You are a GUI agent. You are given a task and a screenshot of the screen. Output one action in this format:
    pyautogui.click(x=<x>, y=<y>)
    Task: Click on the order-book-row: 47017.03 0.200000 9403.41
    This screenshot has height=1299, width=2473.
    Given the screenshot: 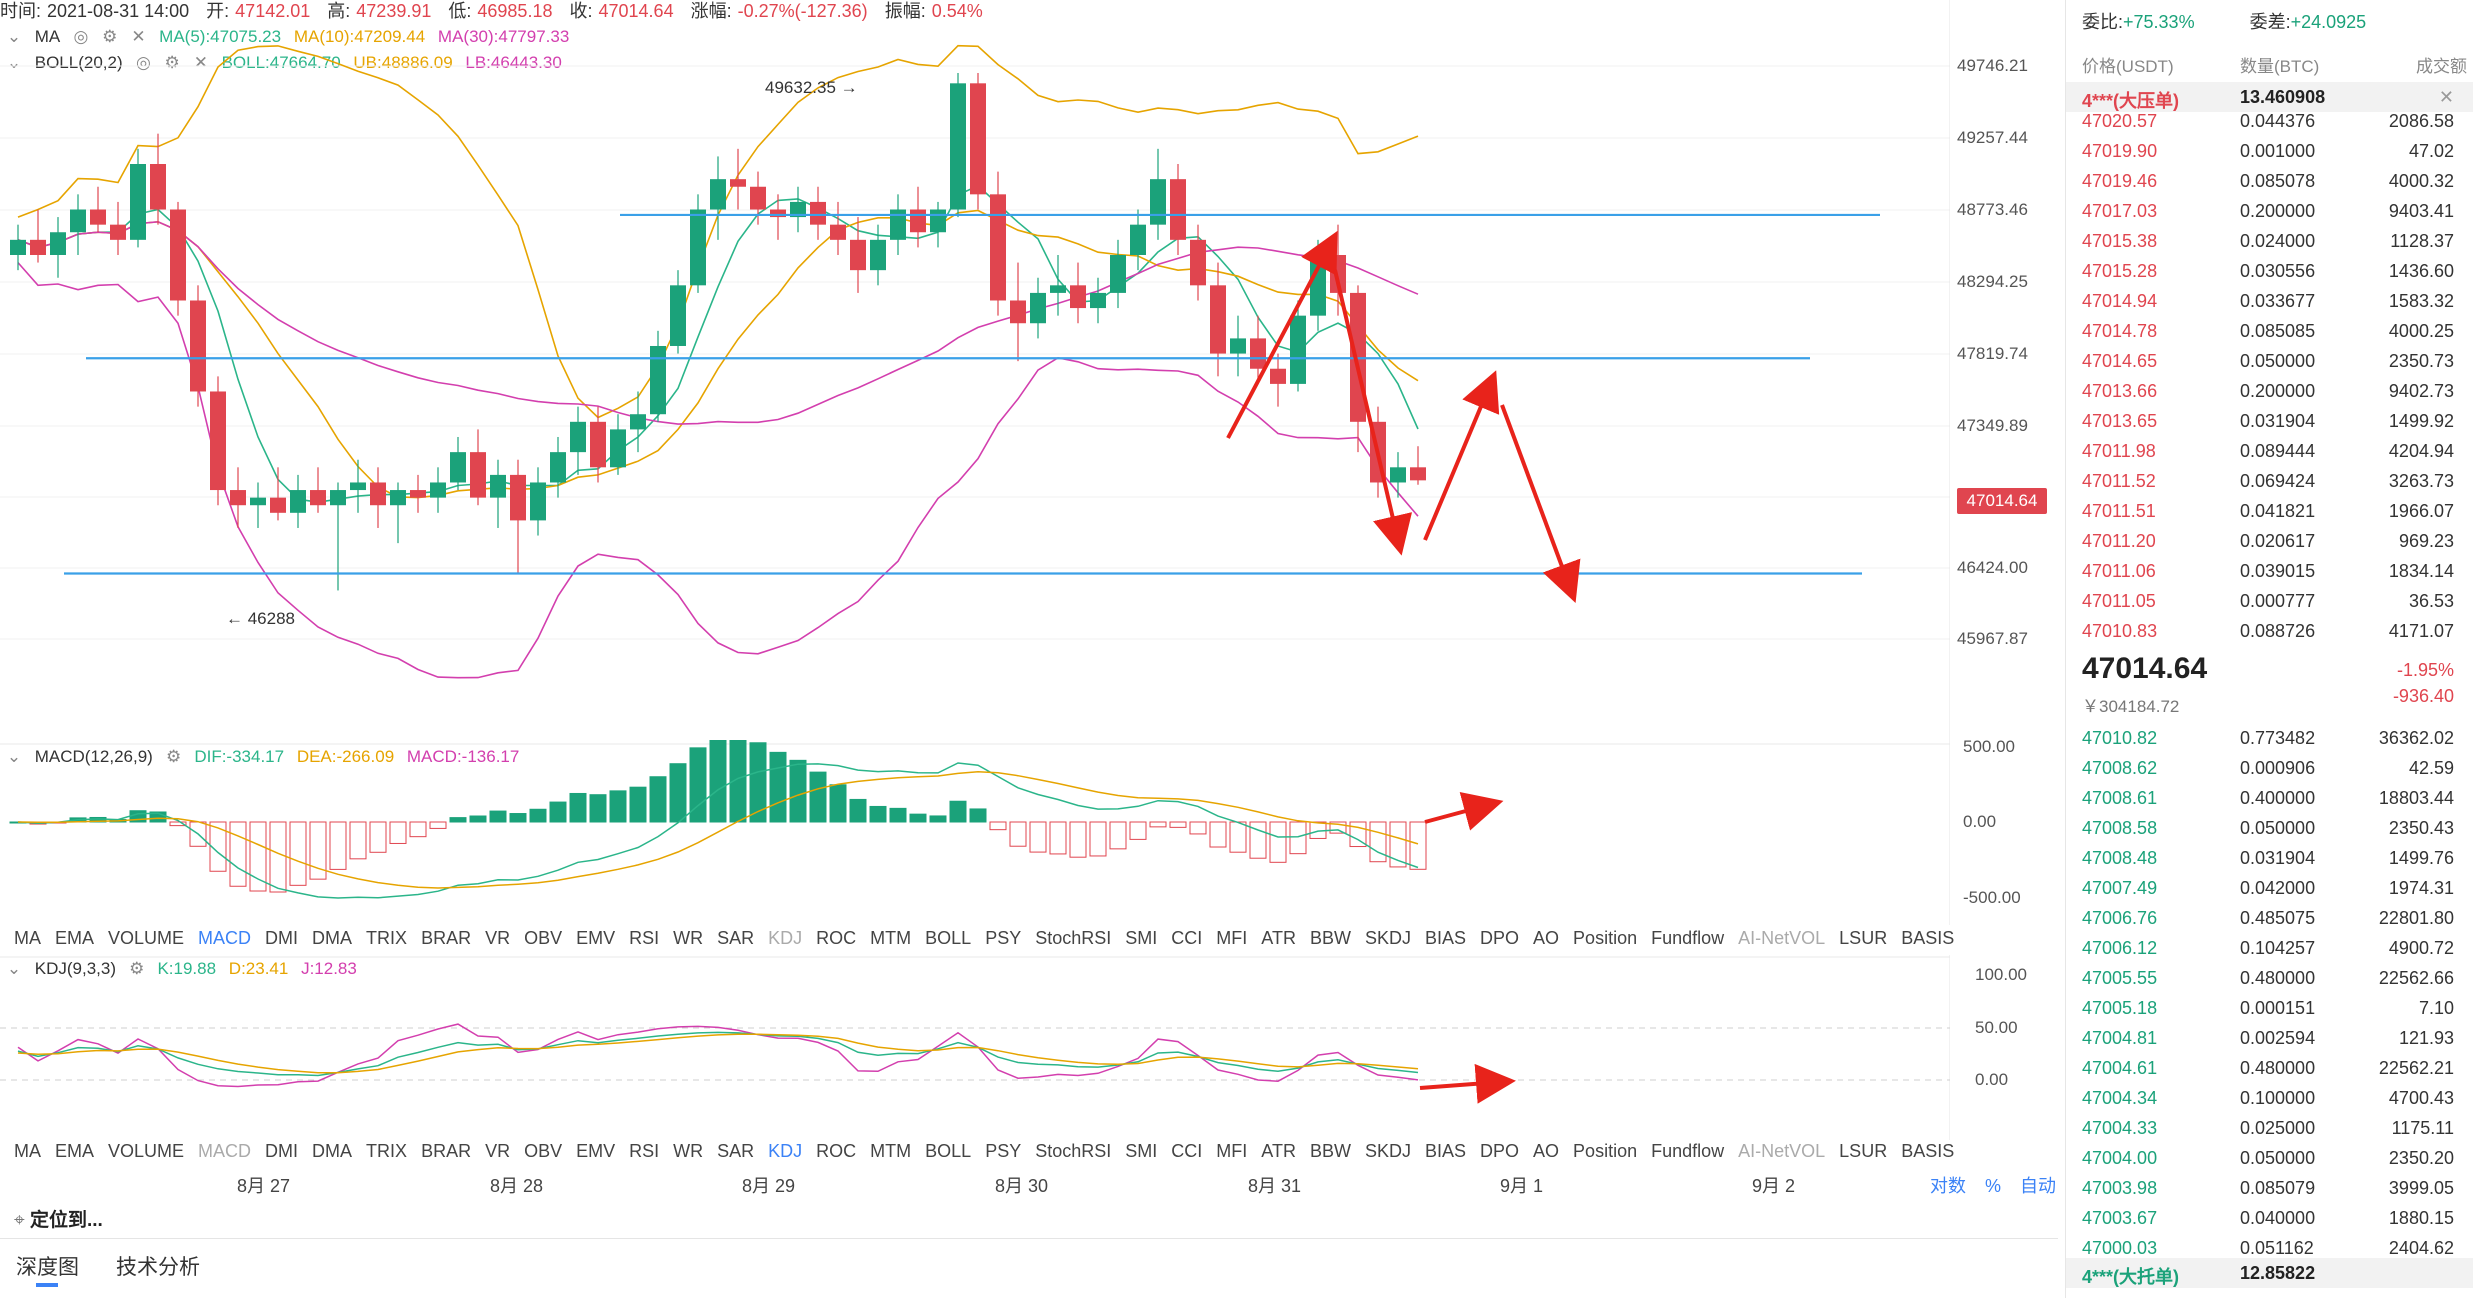 What is the action you would take?
    pyautogui.click(x=2269, y=211)
    